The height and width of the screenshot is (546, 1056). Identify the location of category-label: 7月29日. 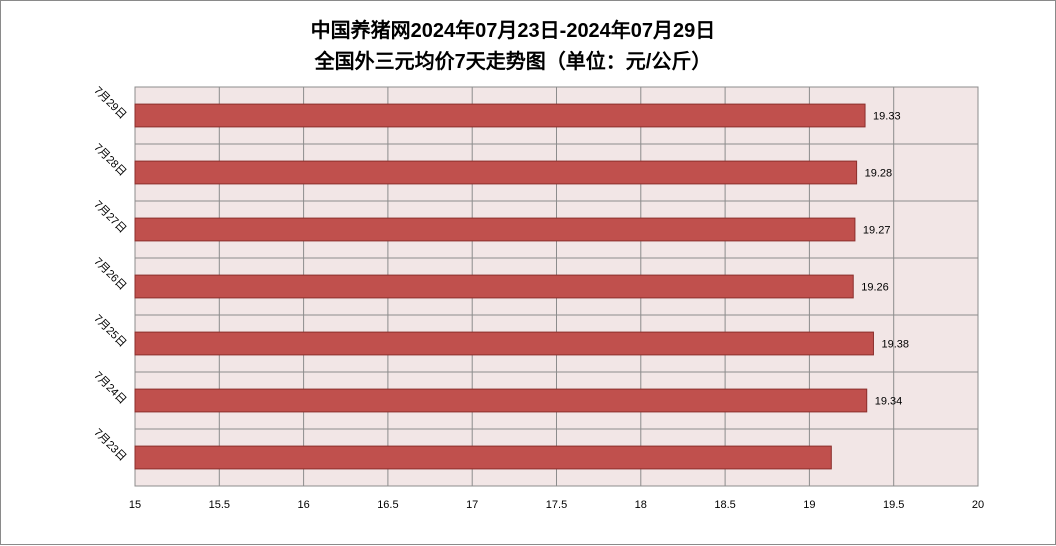
(109, 103).